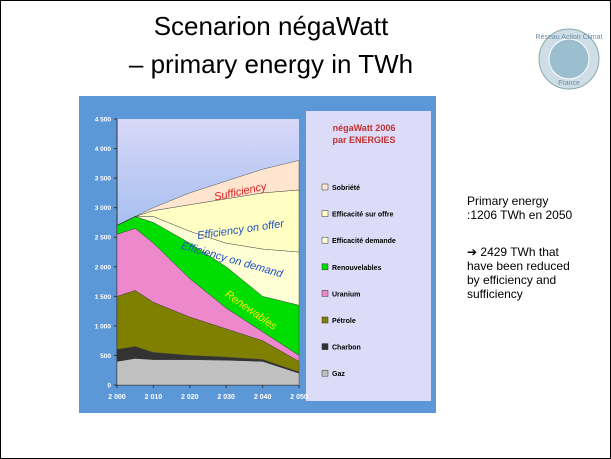 This screenshot has width=611, height=459. What do you see at coordinates (338, 374) in the screenshot?
I see `legend-label: Gaz` at bounding box center [338, 374].